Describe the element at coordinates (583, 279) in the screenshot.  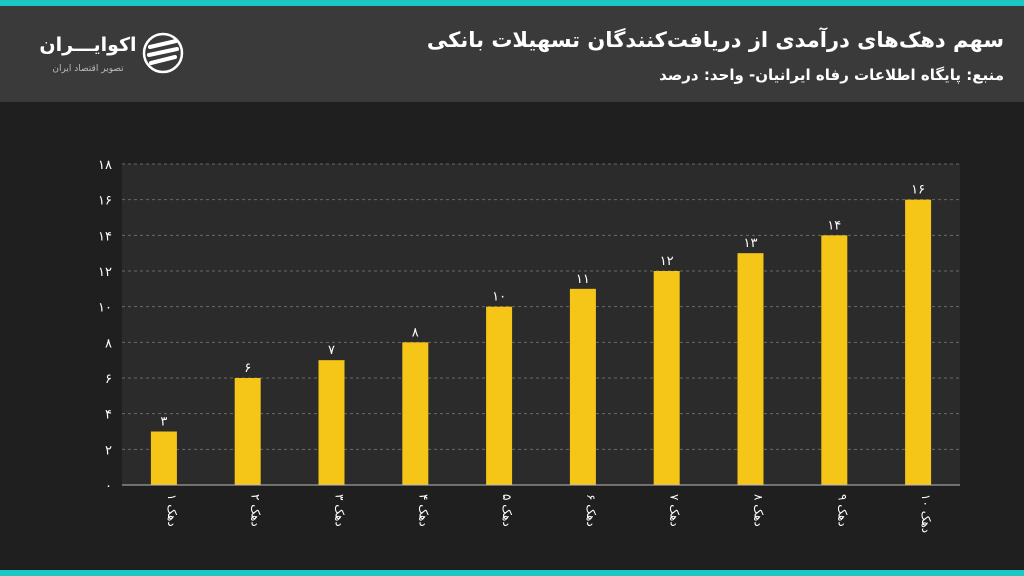
I see `bar-value-label: ۱۱` at that location.